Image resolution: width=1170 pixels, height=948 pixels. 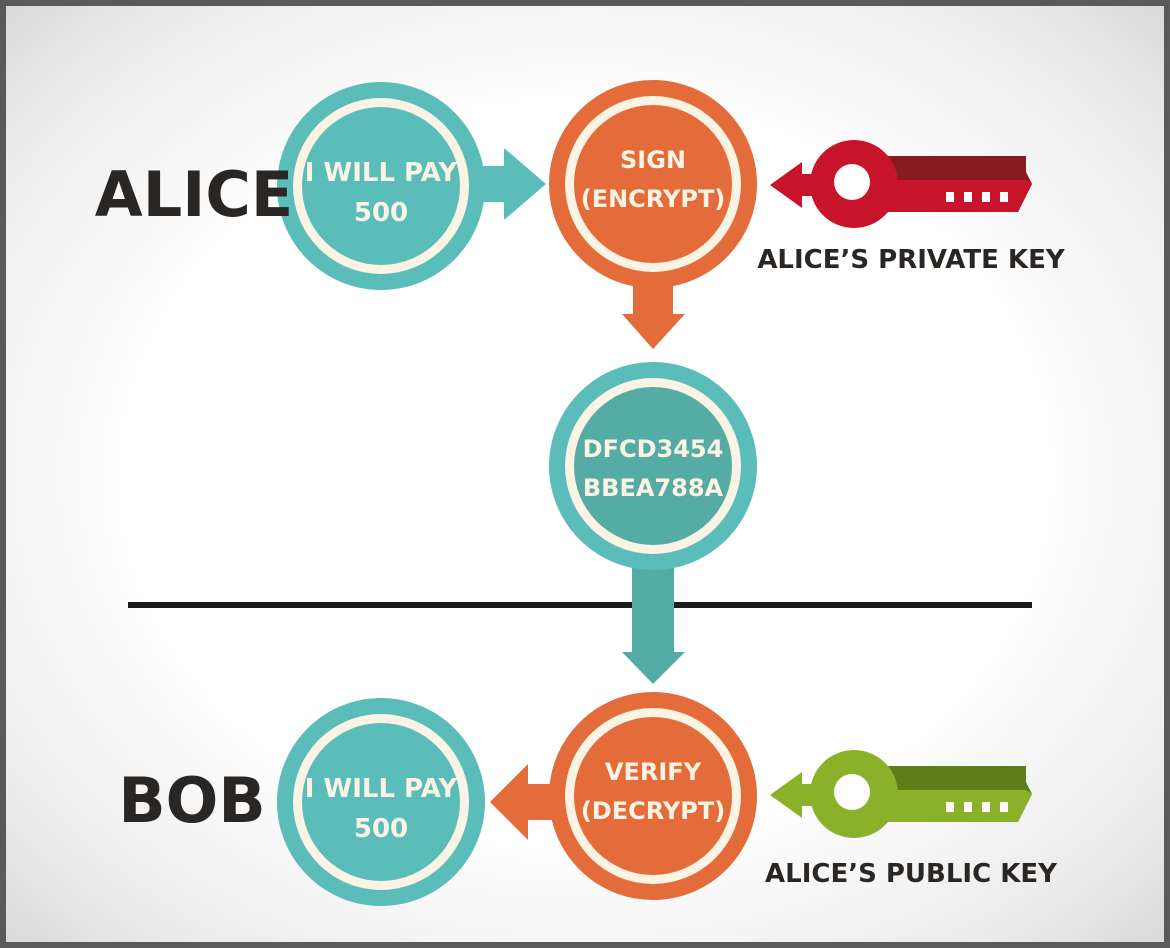 I want to click on node-bob-message: I WILL PAY 500, so click(x=381, y=802).